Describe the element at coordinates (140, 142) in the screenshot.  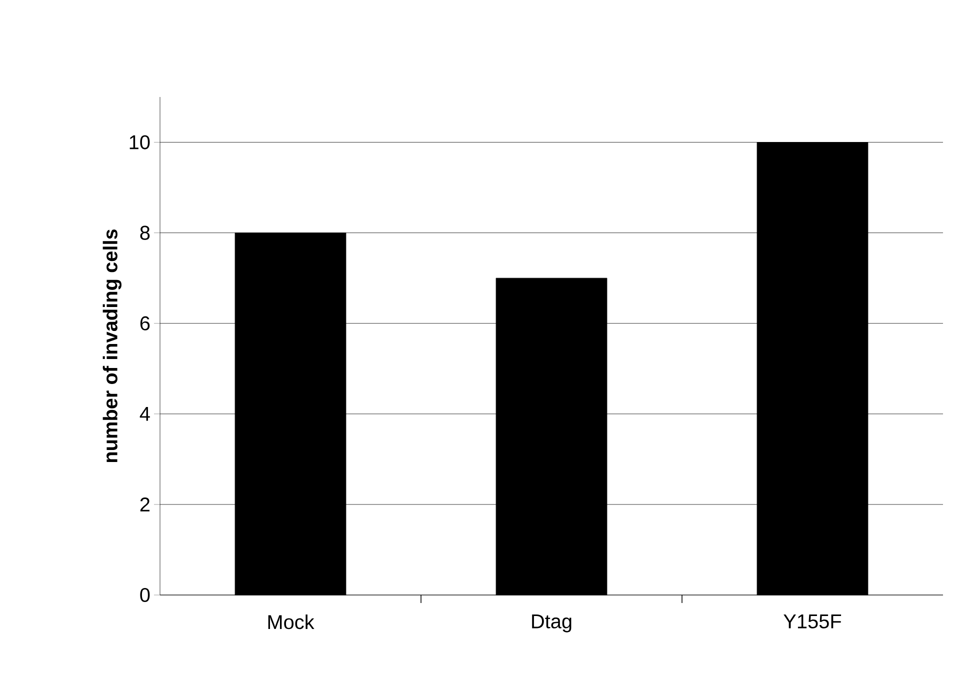
I see `y-tick-label: 10` at that location.